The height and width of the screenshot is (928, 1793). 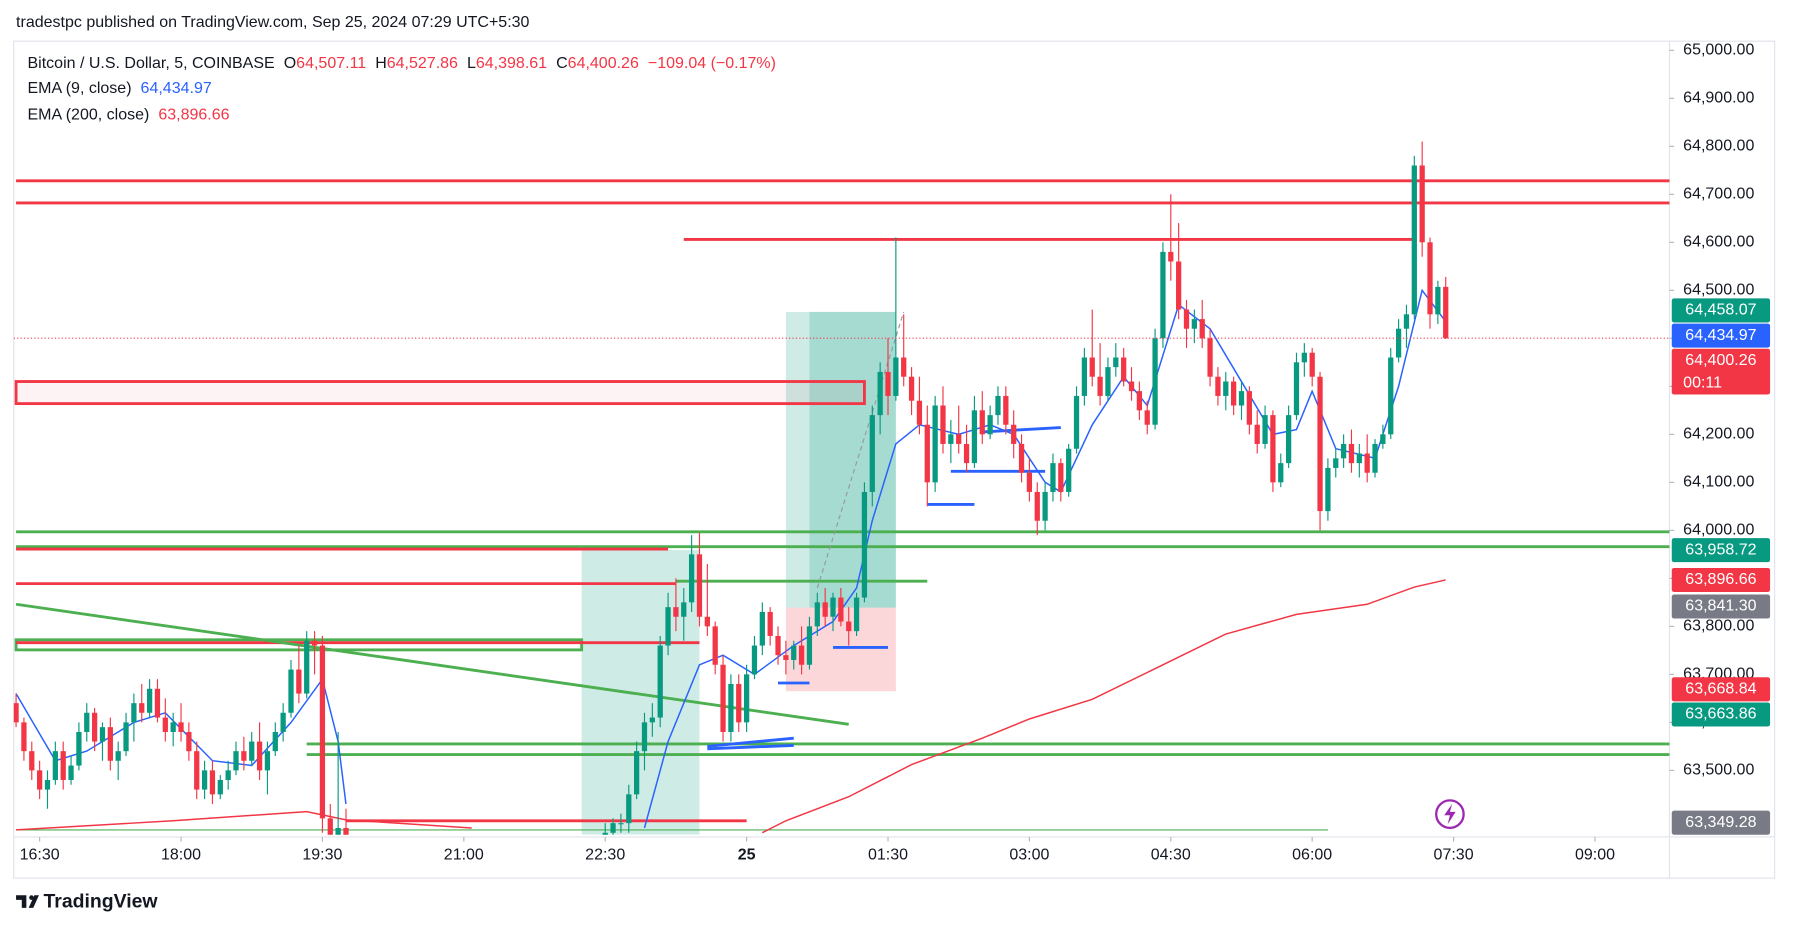 What do you see at coordinates (605, 854) in the screenshot?
I see `x-tick-label: 22:30` at bounding box center [605, 854].